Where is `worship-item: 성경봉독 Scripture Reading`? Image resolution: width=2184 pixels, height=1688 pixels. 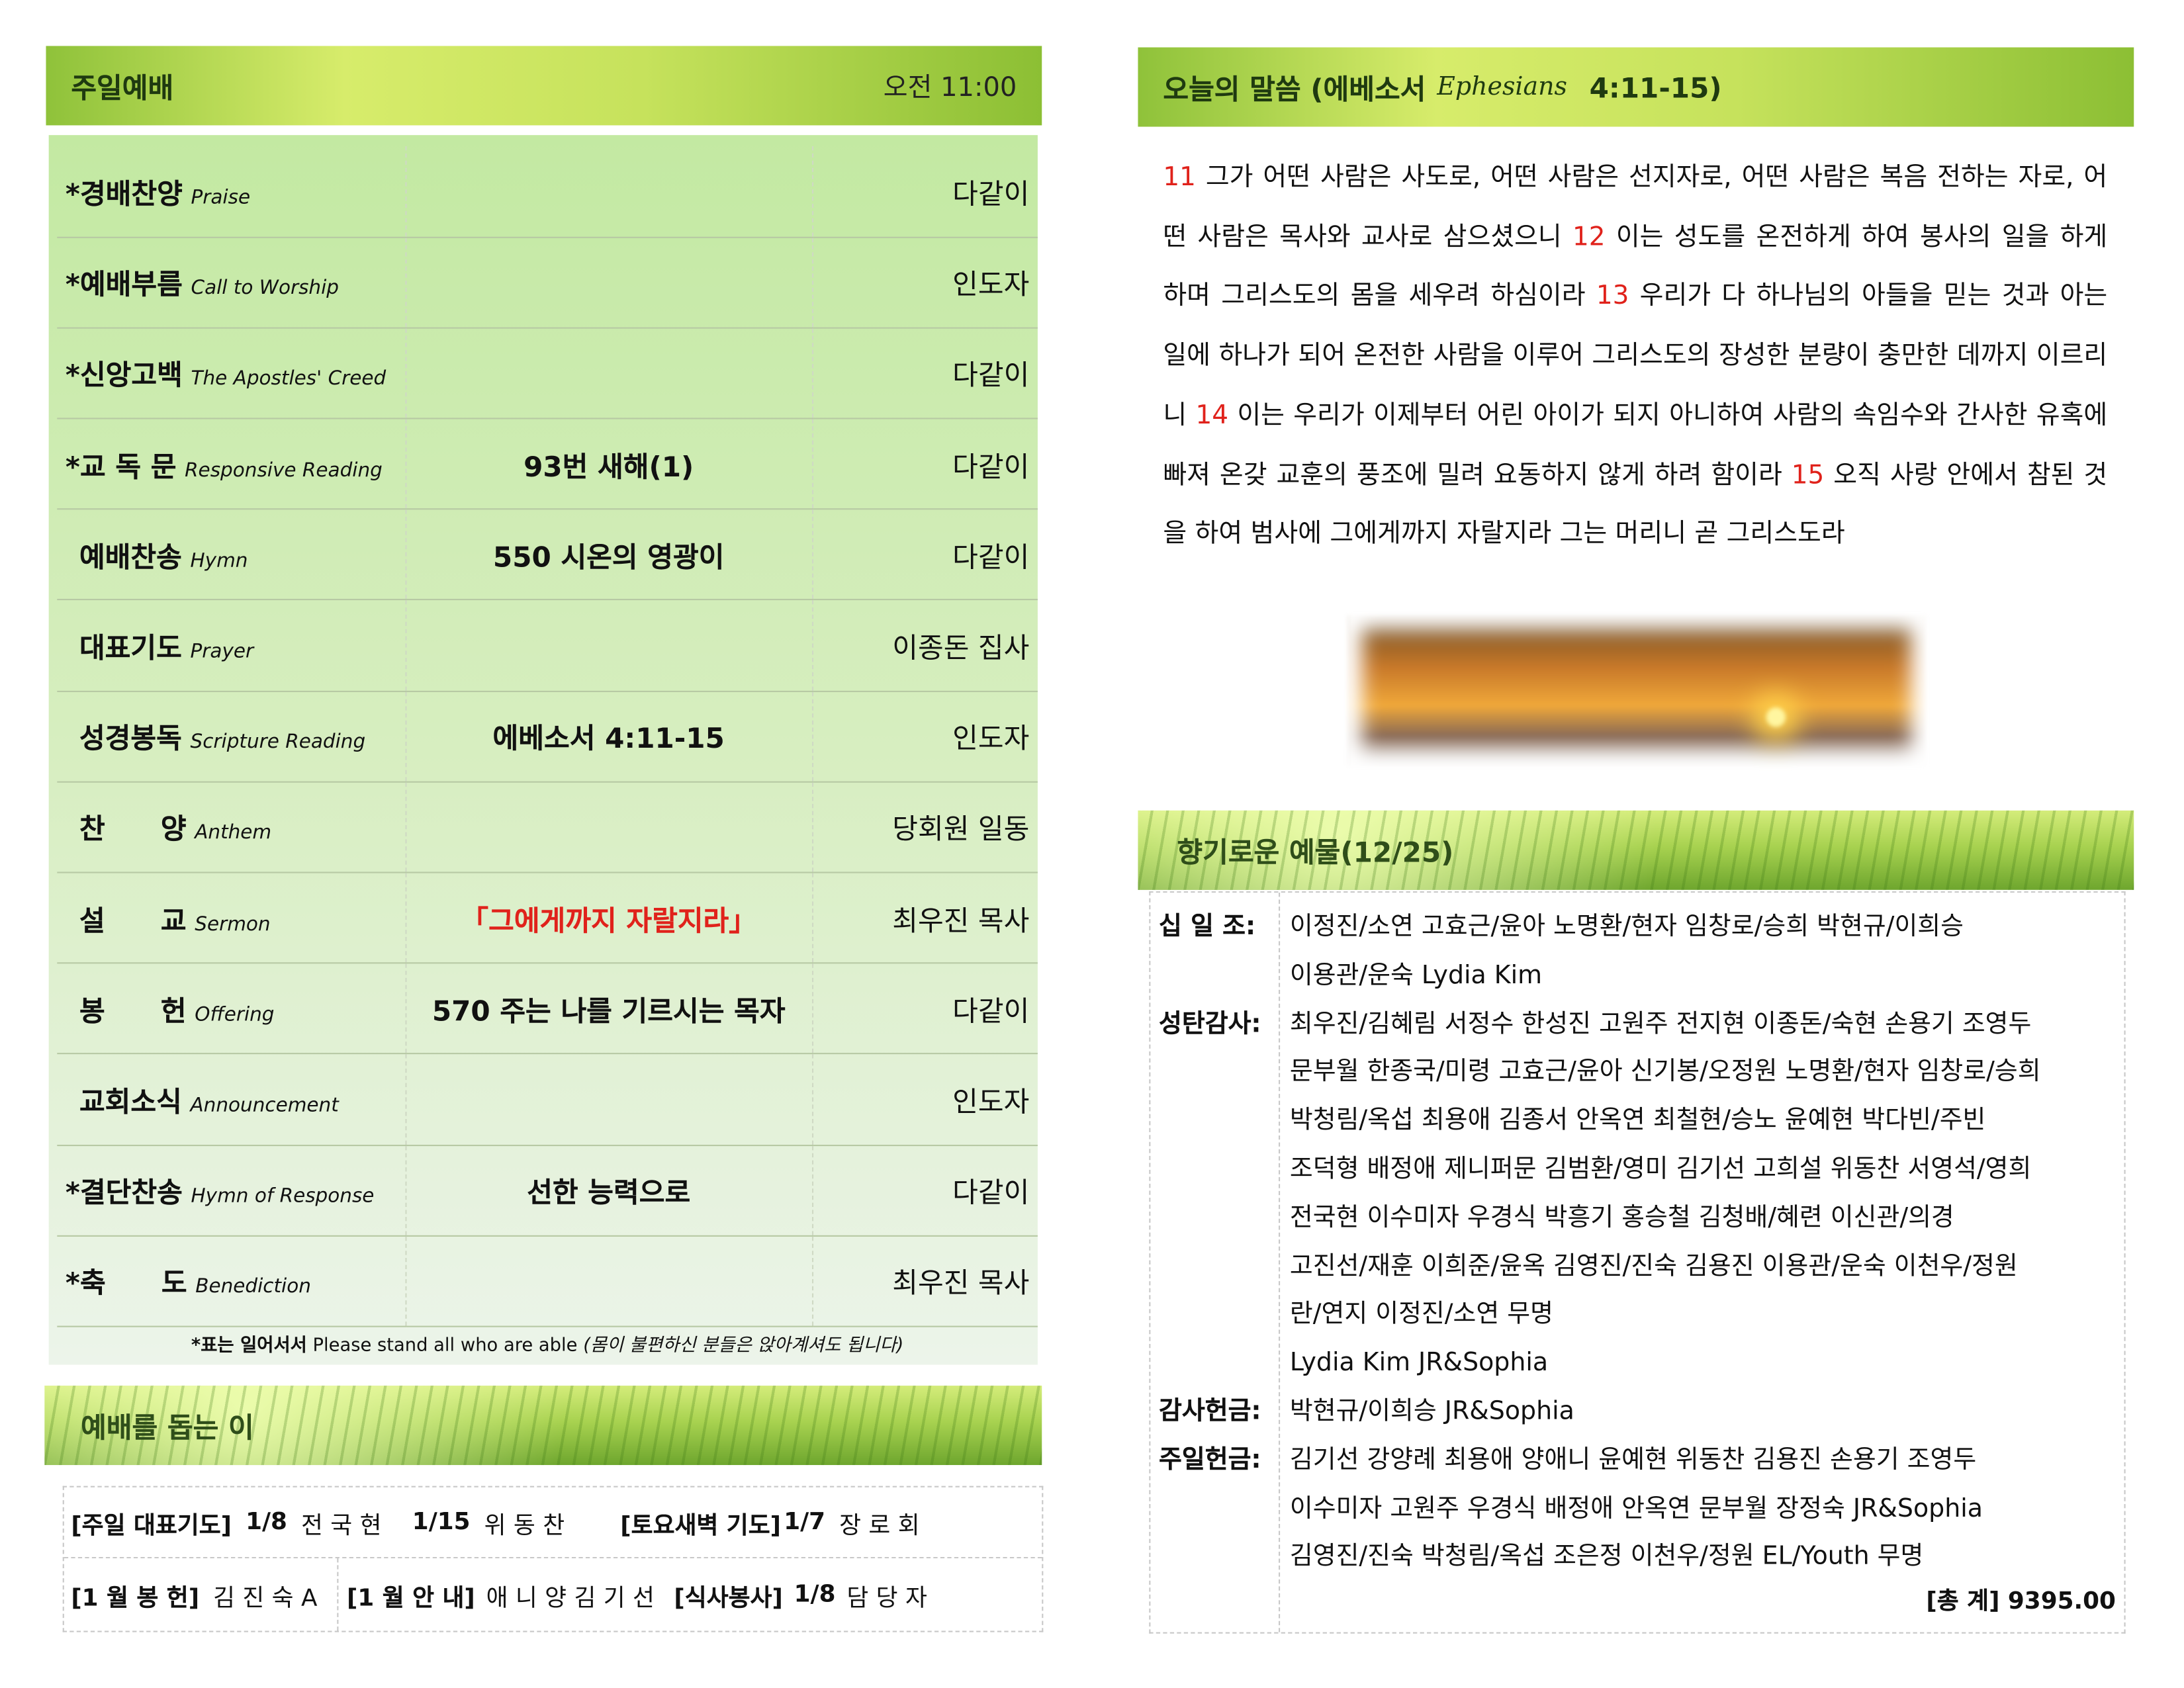 worship-item: 성경봉독 Scripture Reading is located at coordinates (231, 737).